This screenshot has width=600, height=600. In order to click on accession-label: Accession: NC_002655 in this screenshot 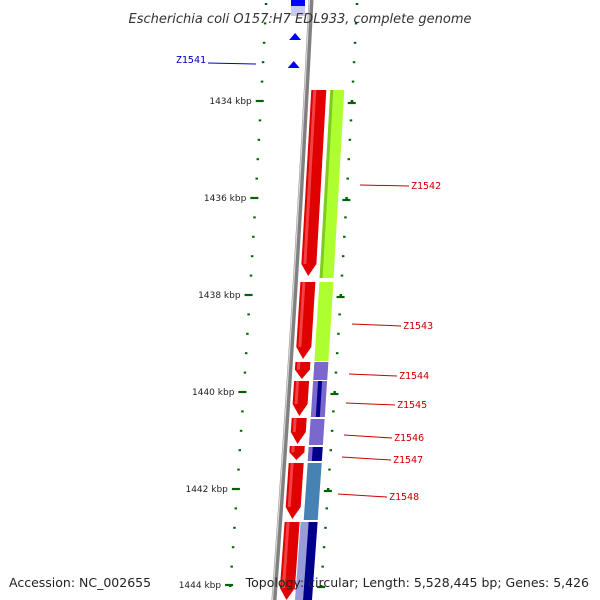, I will do `click(80, 582)`.